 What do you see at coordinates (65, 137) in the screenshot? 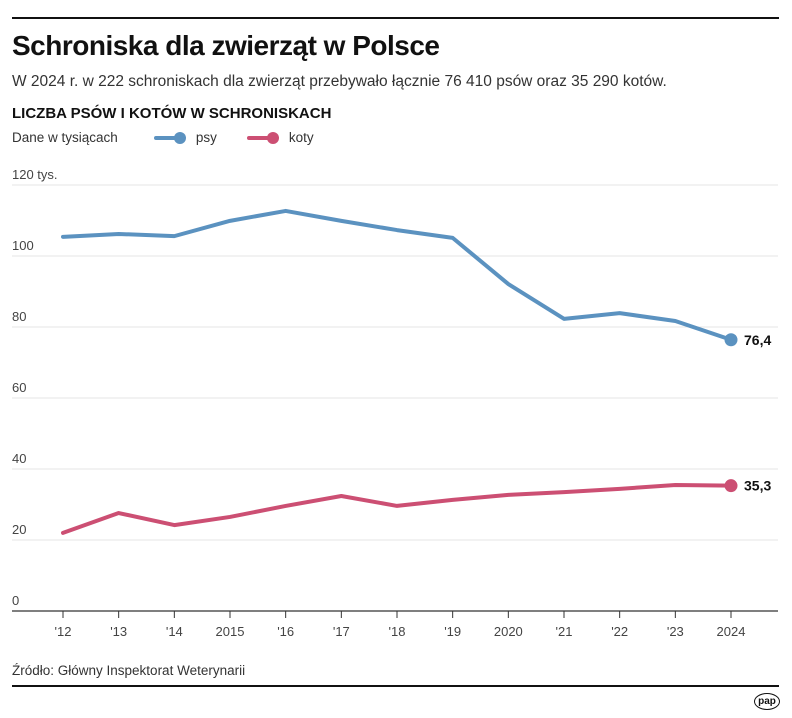
I see `unit-note: Dane w tysiącach` at bounding box center [65, 137].